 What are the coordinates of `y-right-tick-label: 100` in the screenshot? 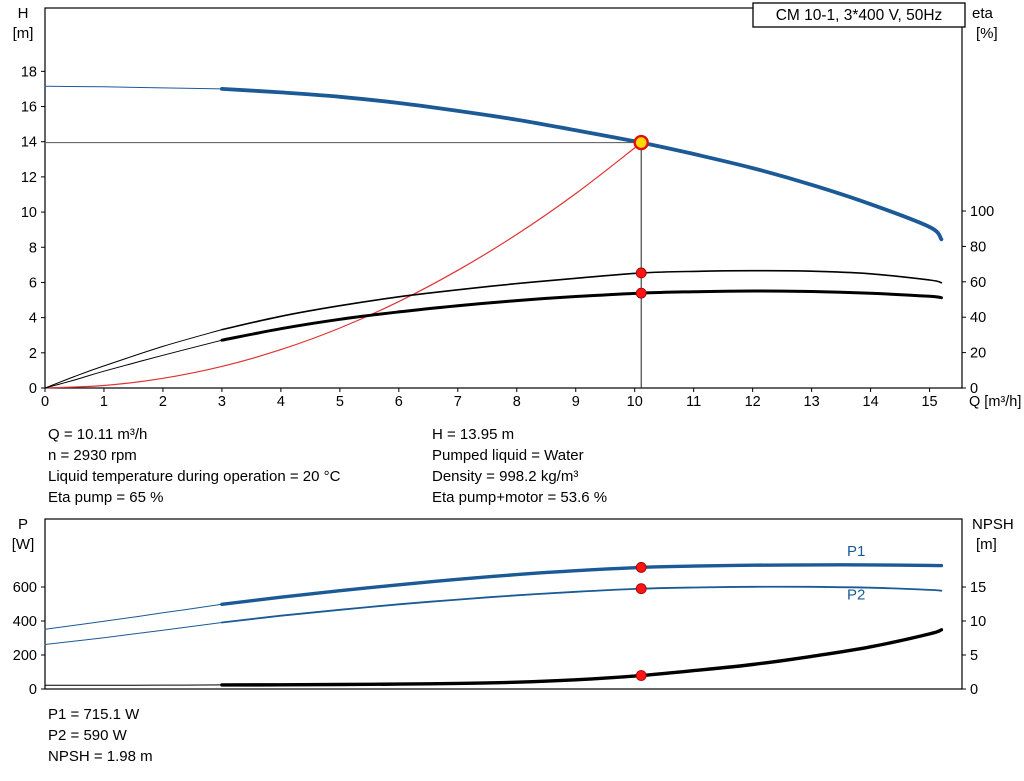 It's located at (982, 212).